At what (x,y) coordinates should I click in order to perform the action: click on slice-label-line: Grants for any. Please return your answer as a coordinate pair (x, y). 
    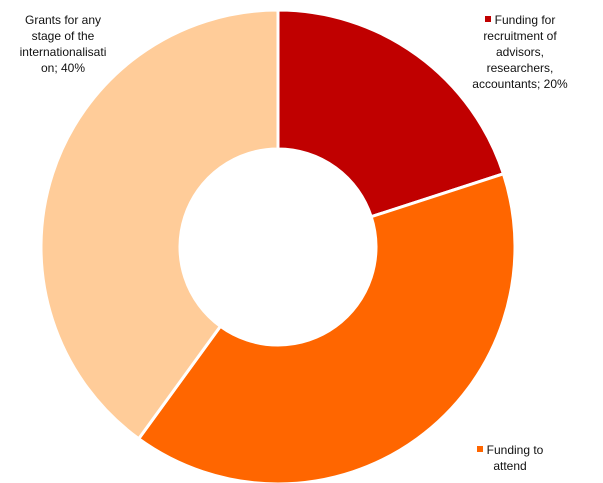
    Looking at the image, I should click on (63, 20).